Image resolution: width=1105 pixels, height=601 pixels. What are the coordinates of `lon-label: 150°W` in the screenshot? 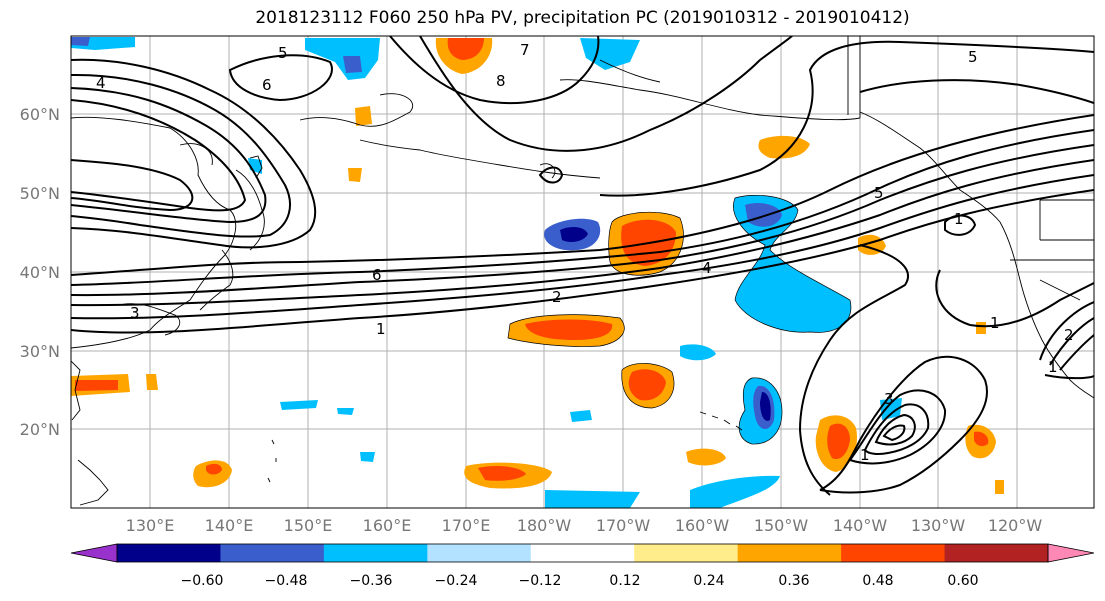 It's located at (781, 525).